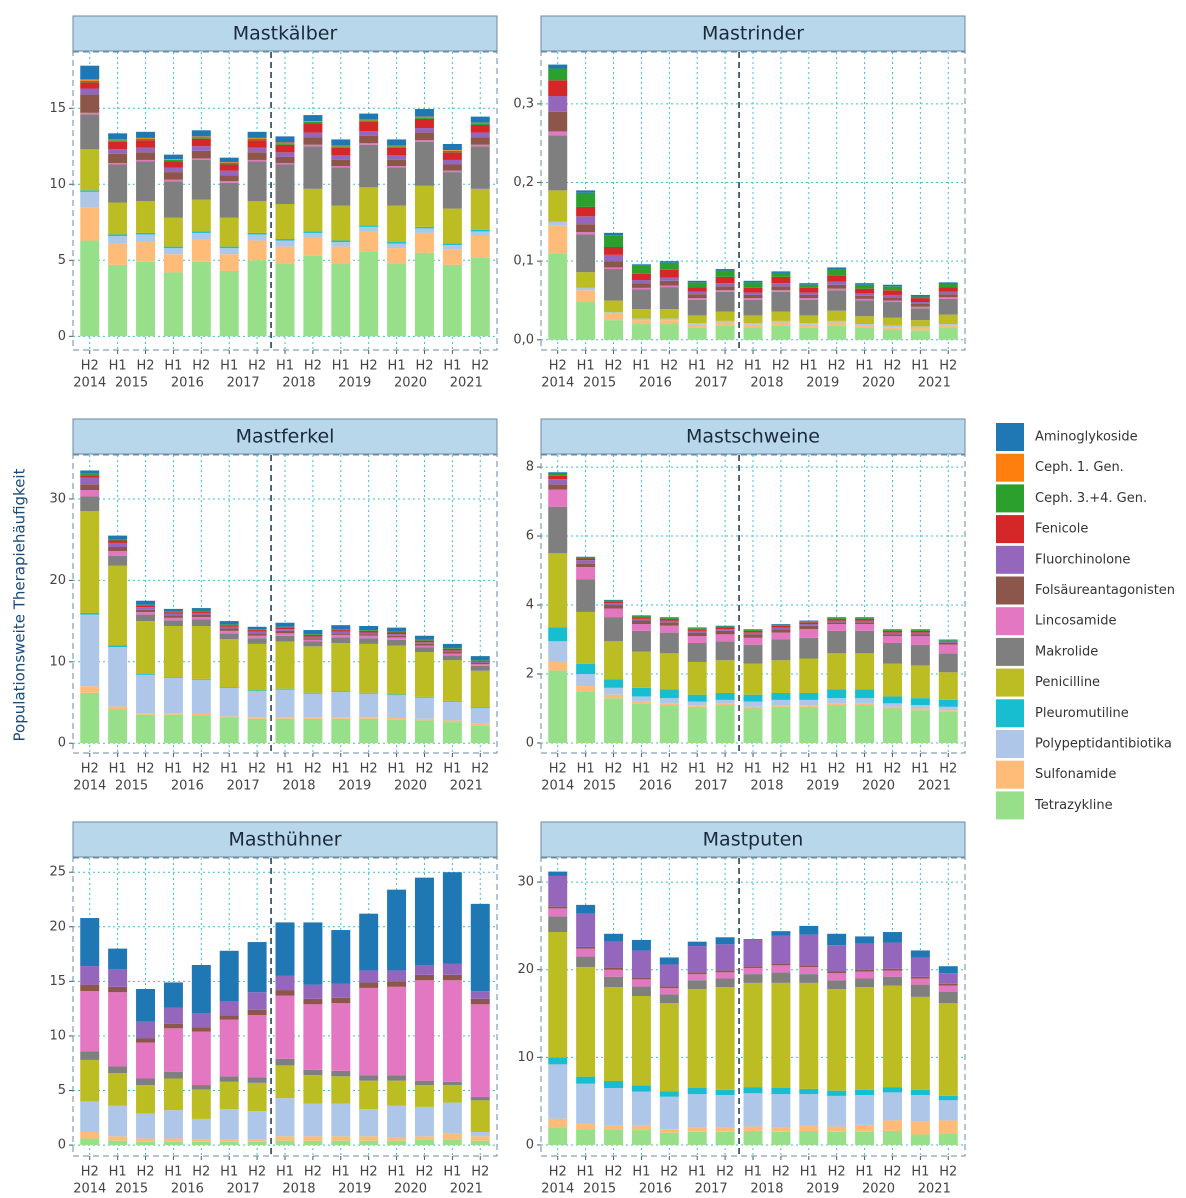 Image resolution: width=1186 pixels, height=1198 pixels. Describe the element at coordinates (410, 1189) in the screenshot. I see `year-label: 2020` at that location.